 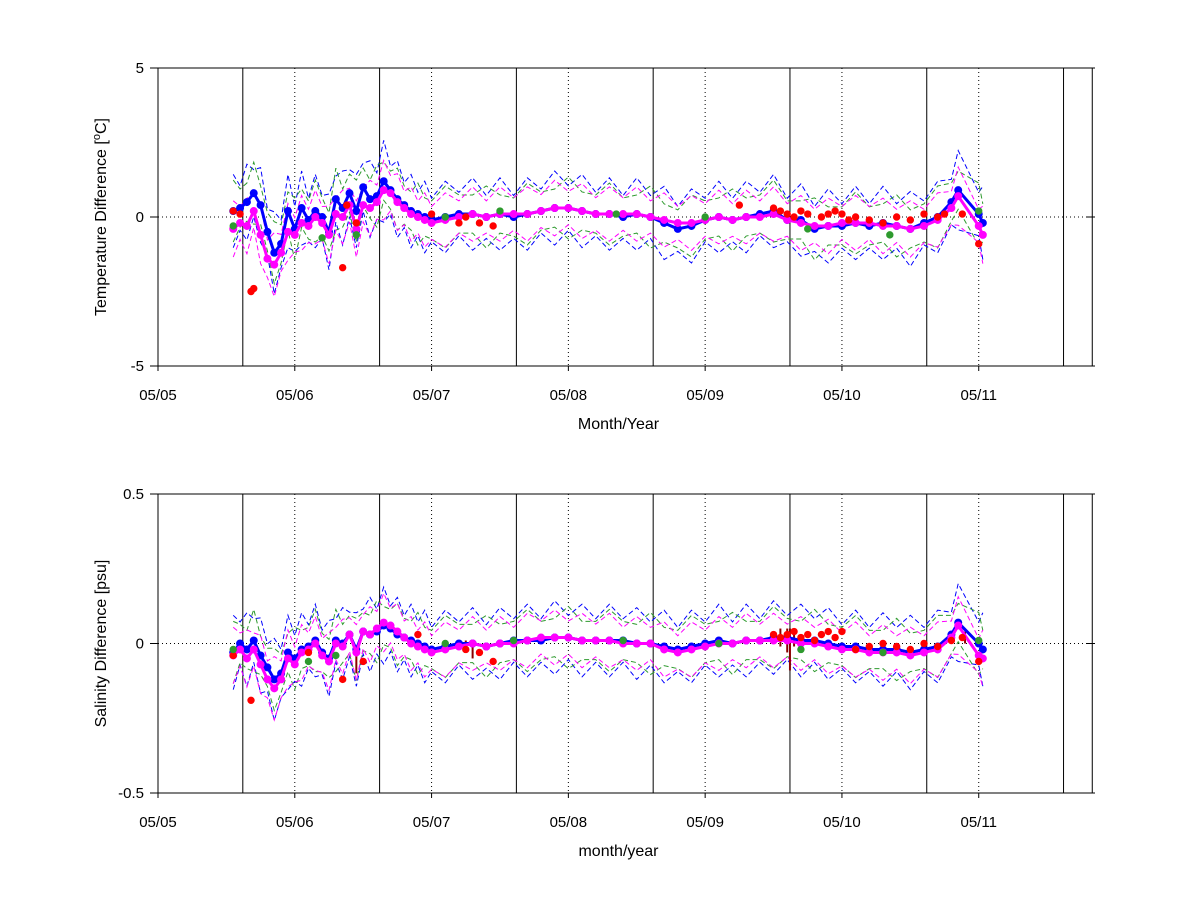 What do you see at coordinates (295, 395) in the screenshot?
I see `x-tick-label: 05/06` at bounding box center [295, 395].